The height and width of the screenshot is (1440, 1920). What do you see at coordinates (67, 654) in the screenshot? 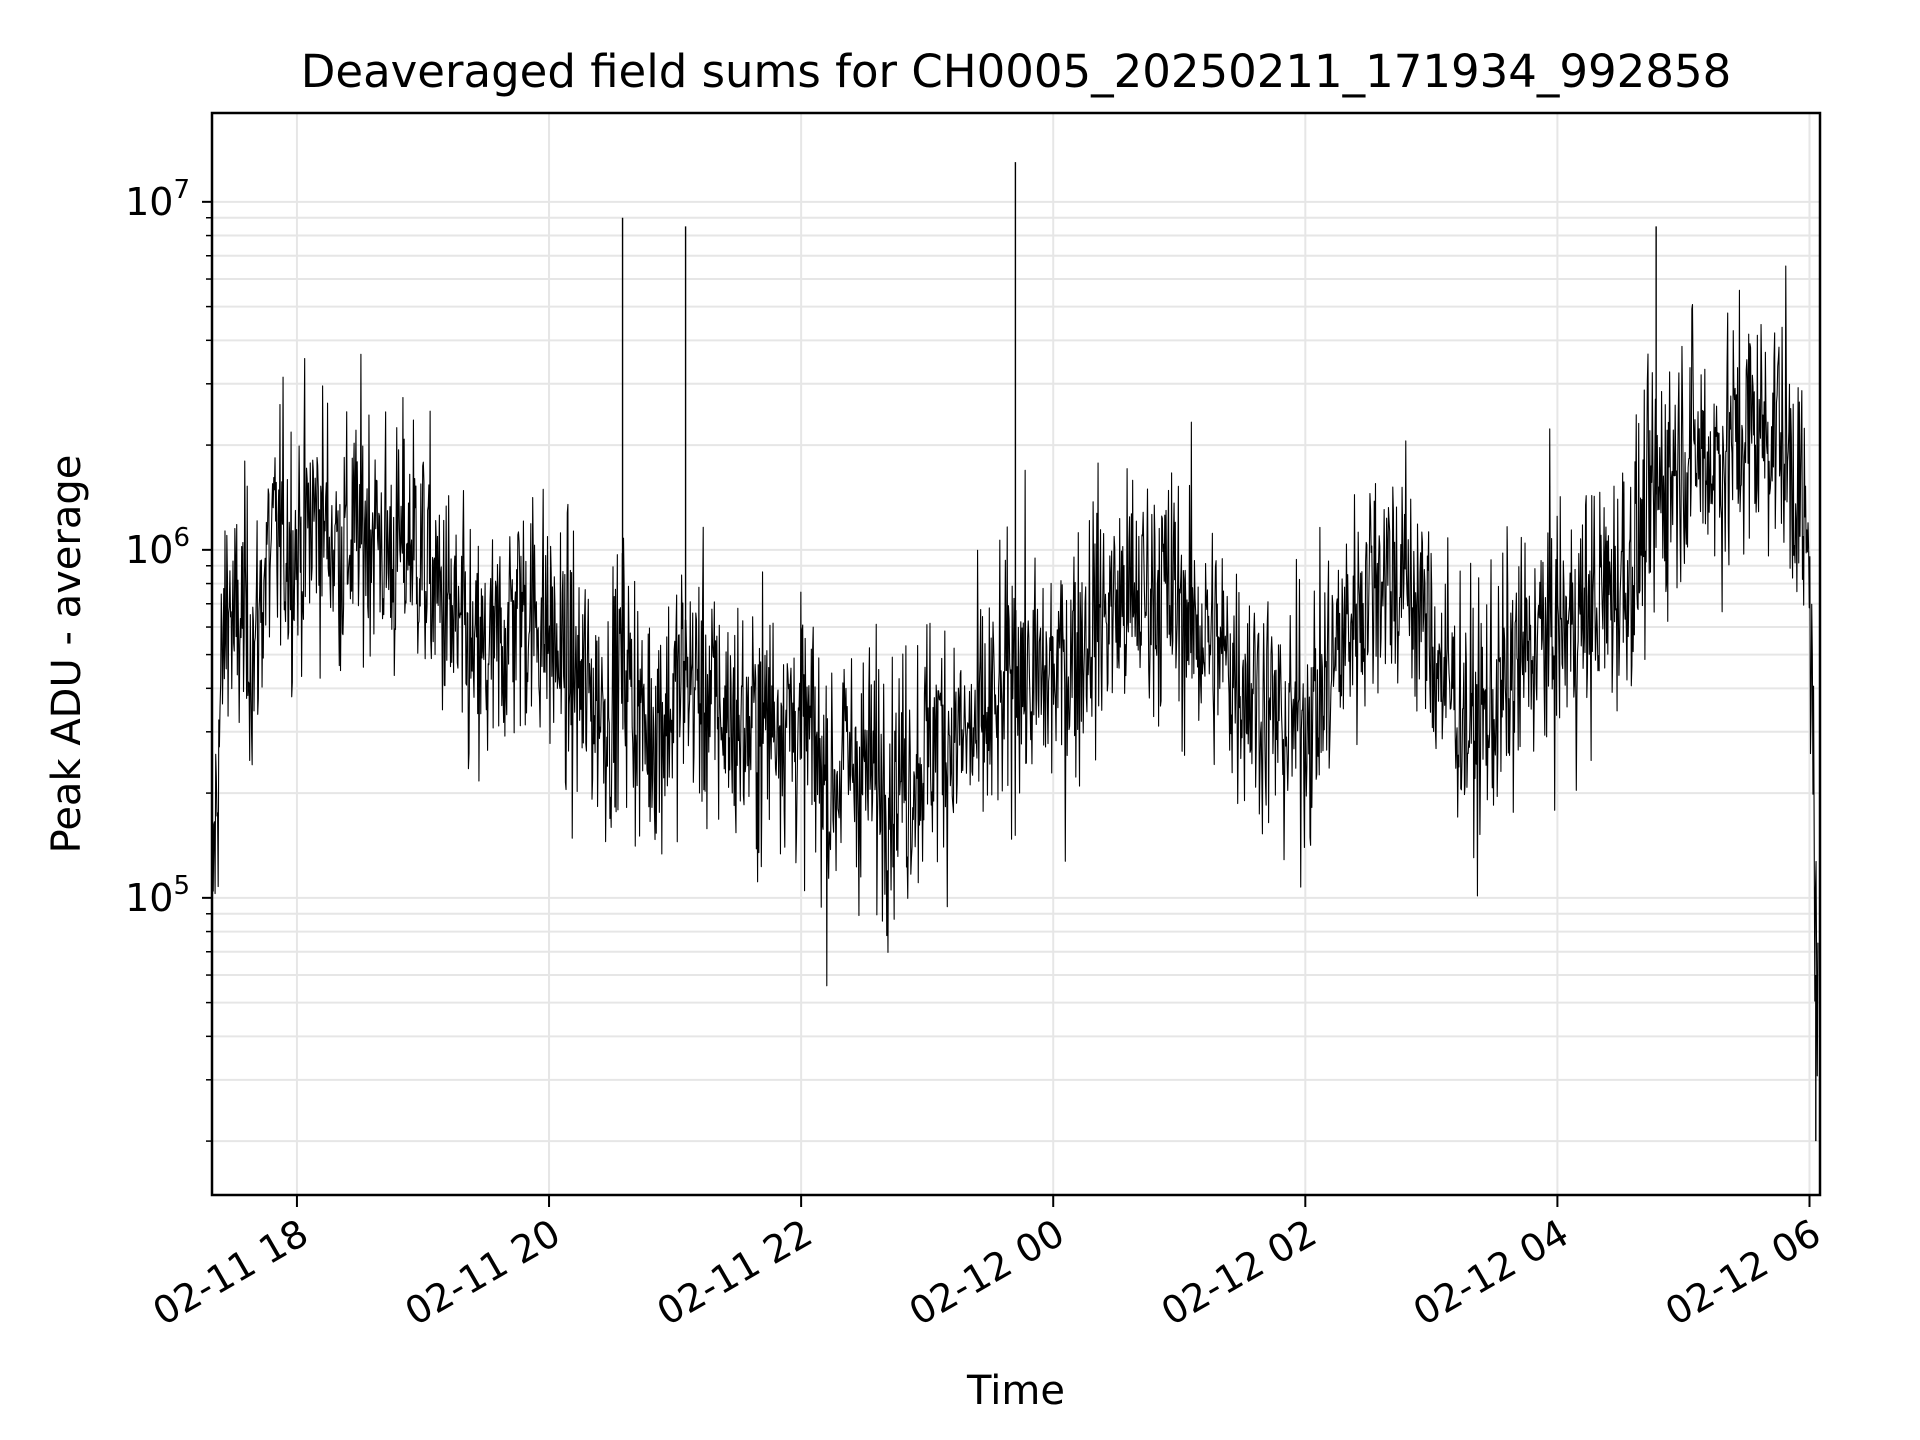
I see `y-axis-label: Peak ADU - average` at bounding box center [67, 654].